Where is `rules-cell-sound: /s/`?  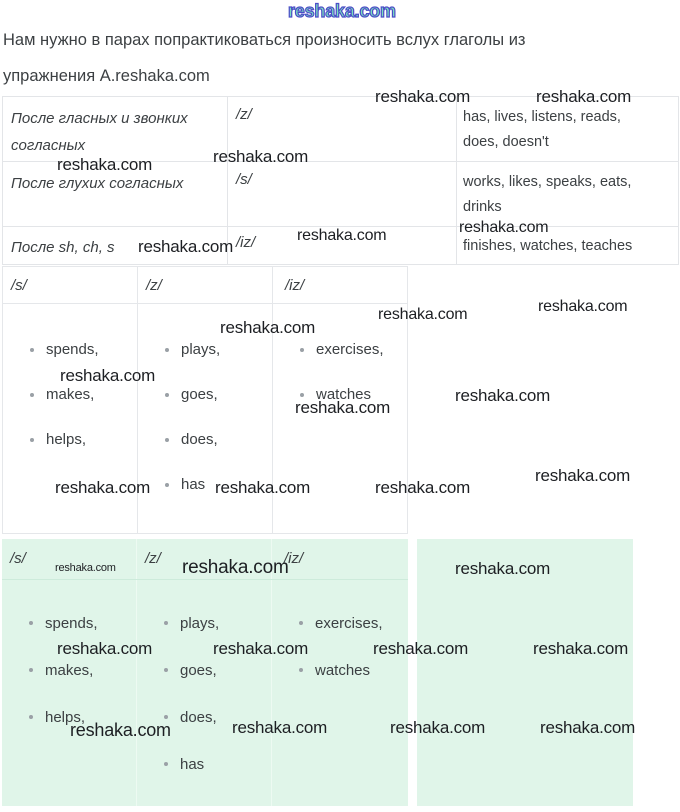 rules-cell-sound: /s/ is located at coordinates (342, 194).